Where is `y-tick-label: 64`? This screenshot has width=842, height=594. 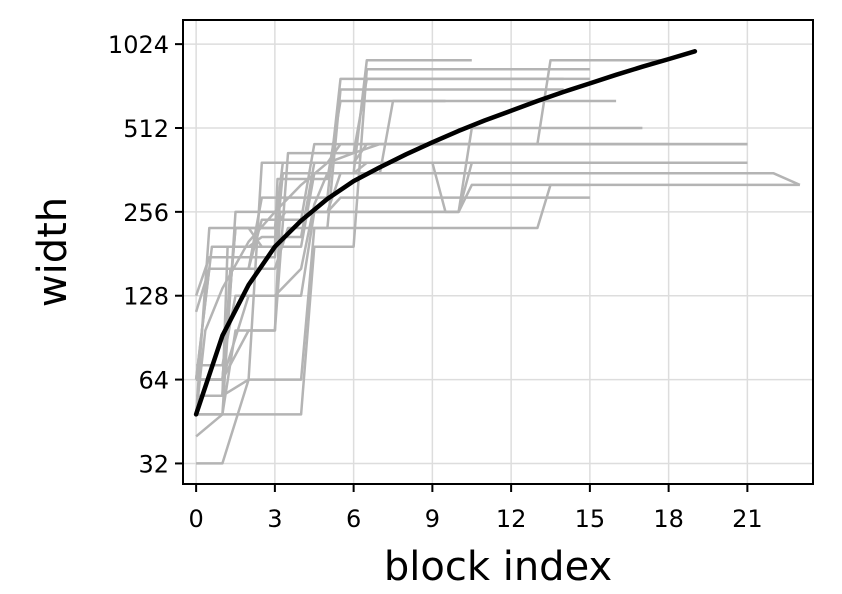
y-tick-label: 64 is located at coordinates (153, 381).